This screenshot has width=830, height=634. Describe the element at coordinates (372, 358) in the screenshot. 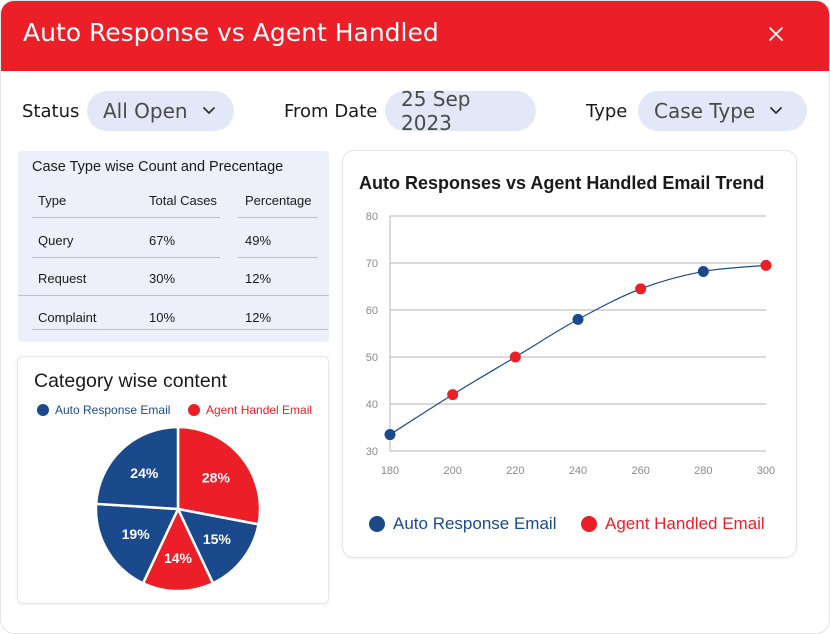

I see `y-tick-label: 50` at that location.